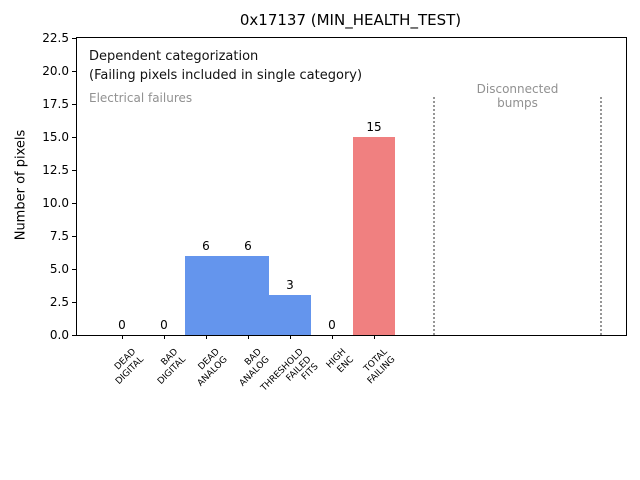  I want to click on y-tick-label: 2.5, so click(59, 302).